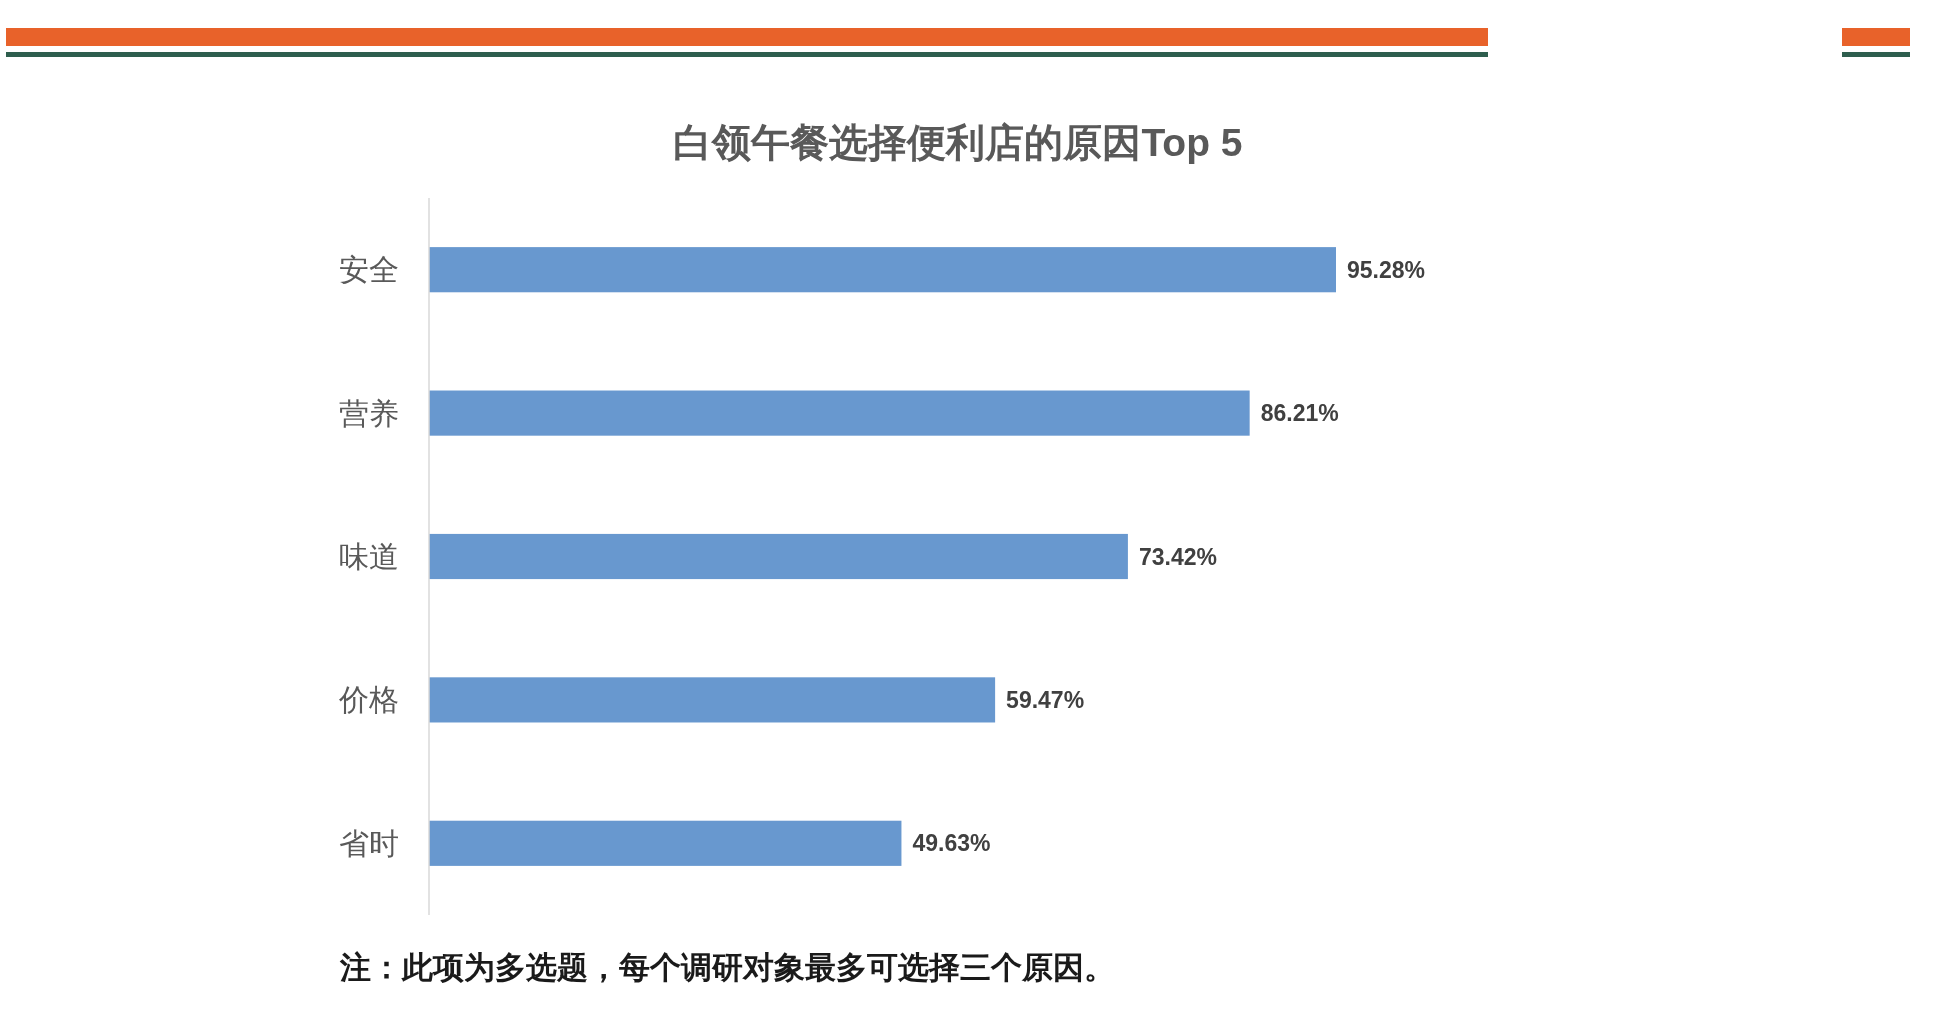 Image resolution: width=1939 pixels, height=1014 pixels. Describe the element at coordinates (727, 967) in the screenshot. I see `text: 注：此项为多选题，每个调研对象最多可选择三个原因。` at that location.